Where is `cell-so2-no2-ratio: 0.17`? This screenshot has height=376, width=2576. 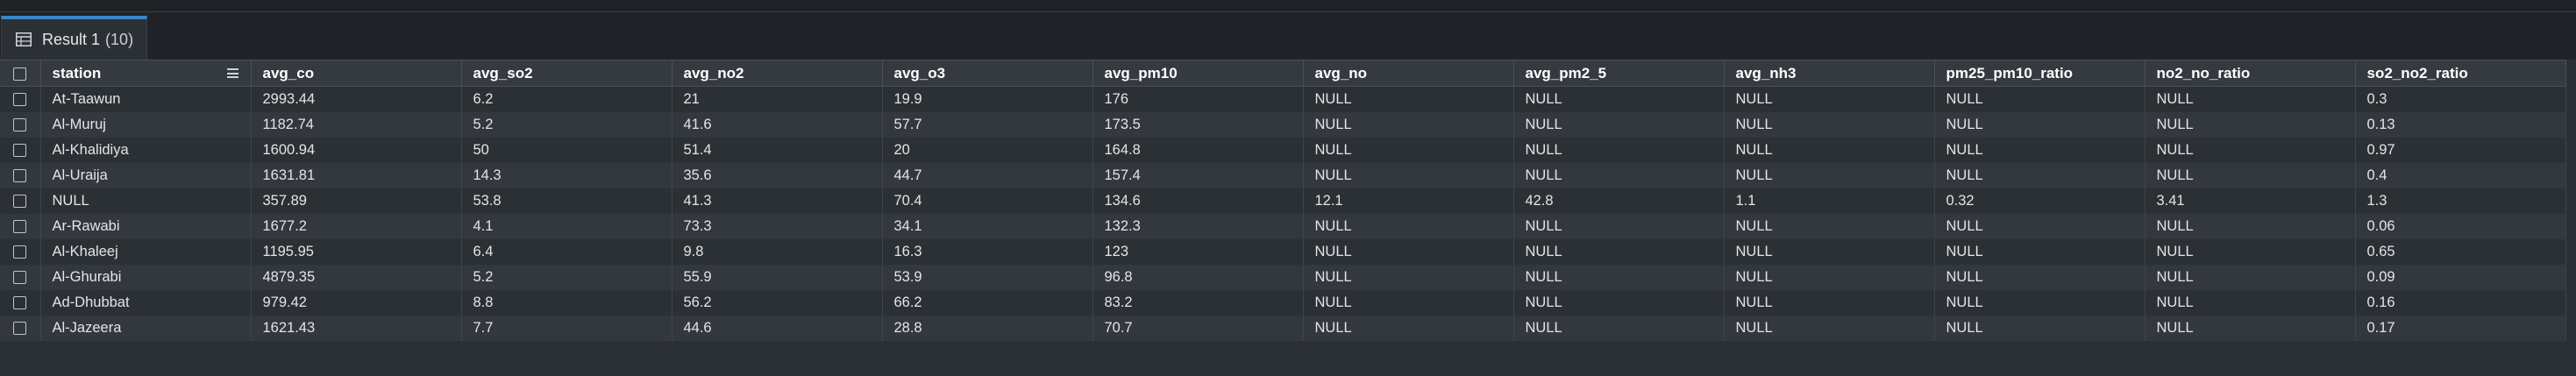
cell-so2-no2-ratio: 0.17 is located at coordinates (2460, 328).